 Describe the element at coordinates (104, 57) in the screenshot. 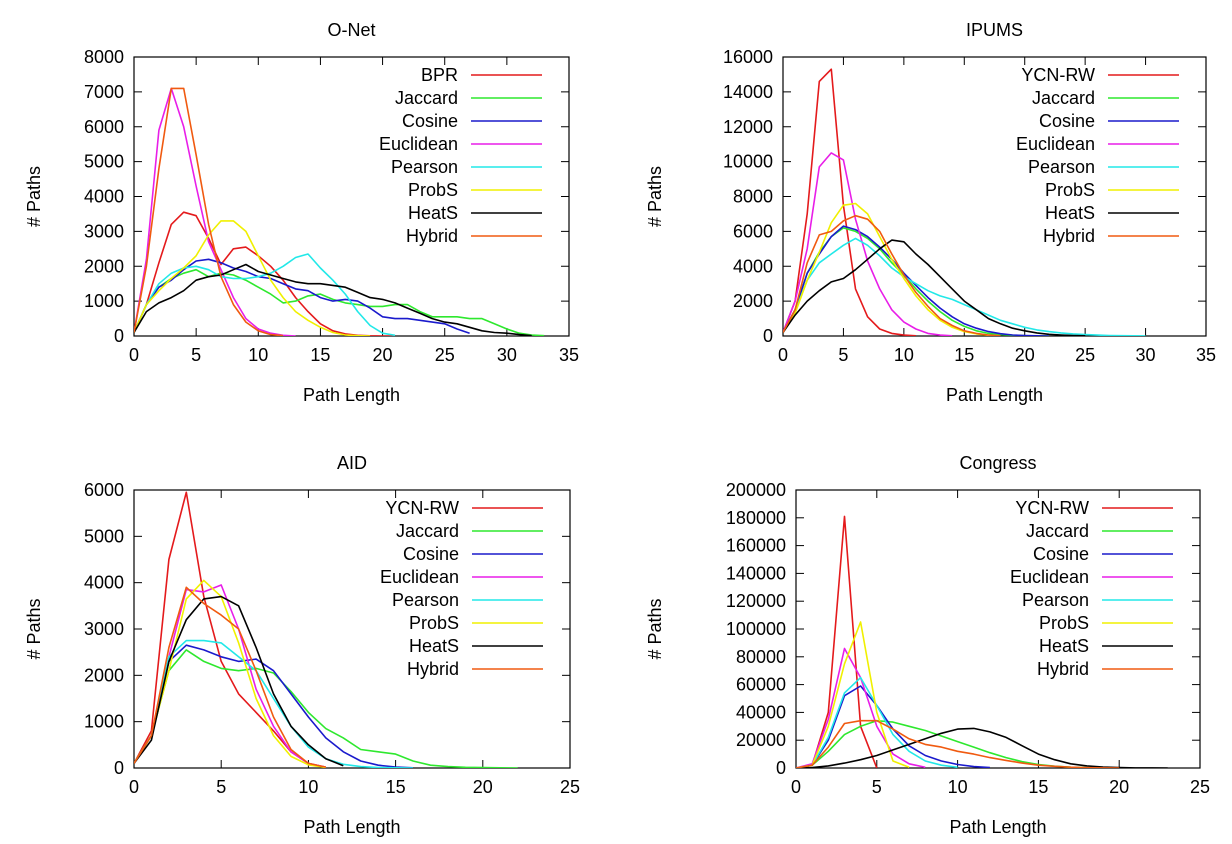

I see `y-tick-label: 8000` at that location.